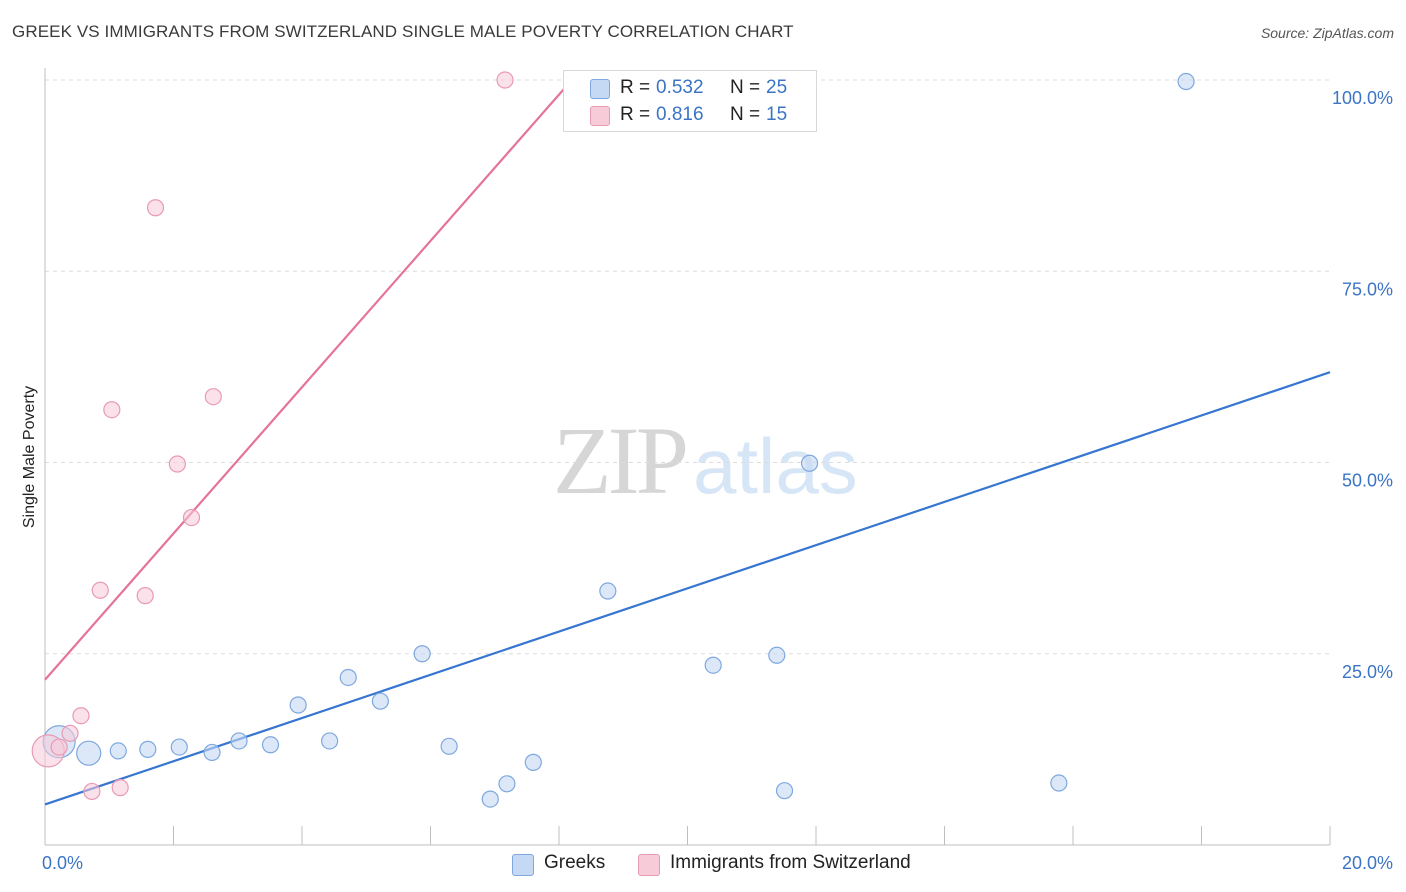 This screenshot has width=1406, height=892. Describe the element at coordinates (1367, 481) in the screenshot. I see `y-tick-label: 50.0%` at that location.